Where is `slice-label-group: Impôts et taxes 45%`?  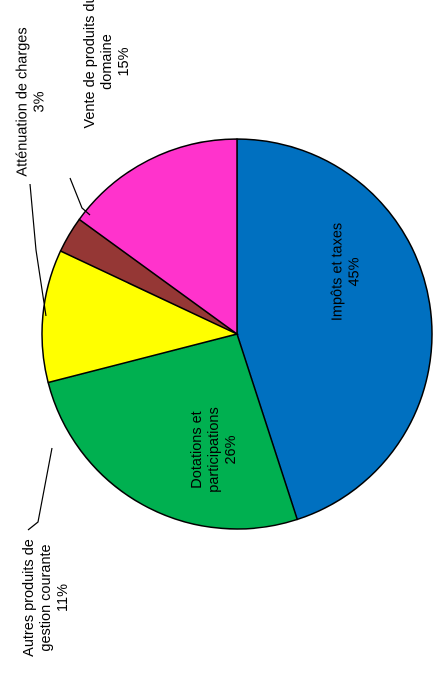
slice-label-group: Impôts et taxes 45% is located at coordinates (346, 272).